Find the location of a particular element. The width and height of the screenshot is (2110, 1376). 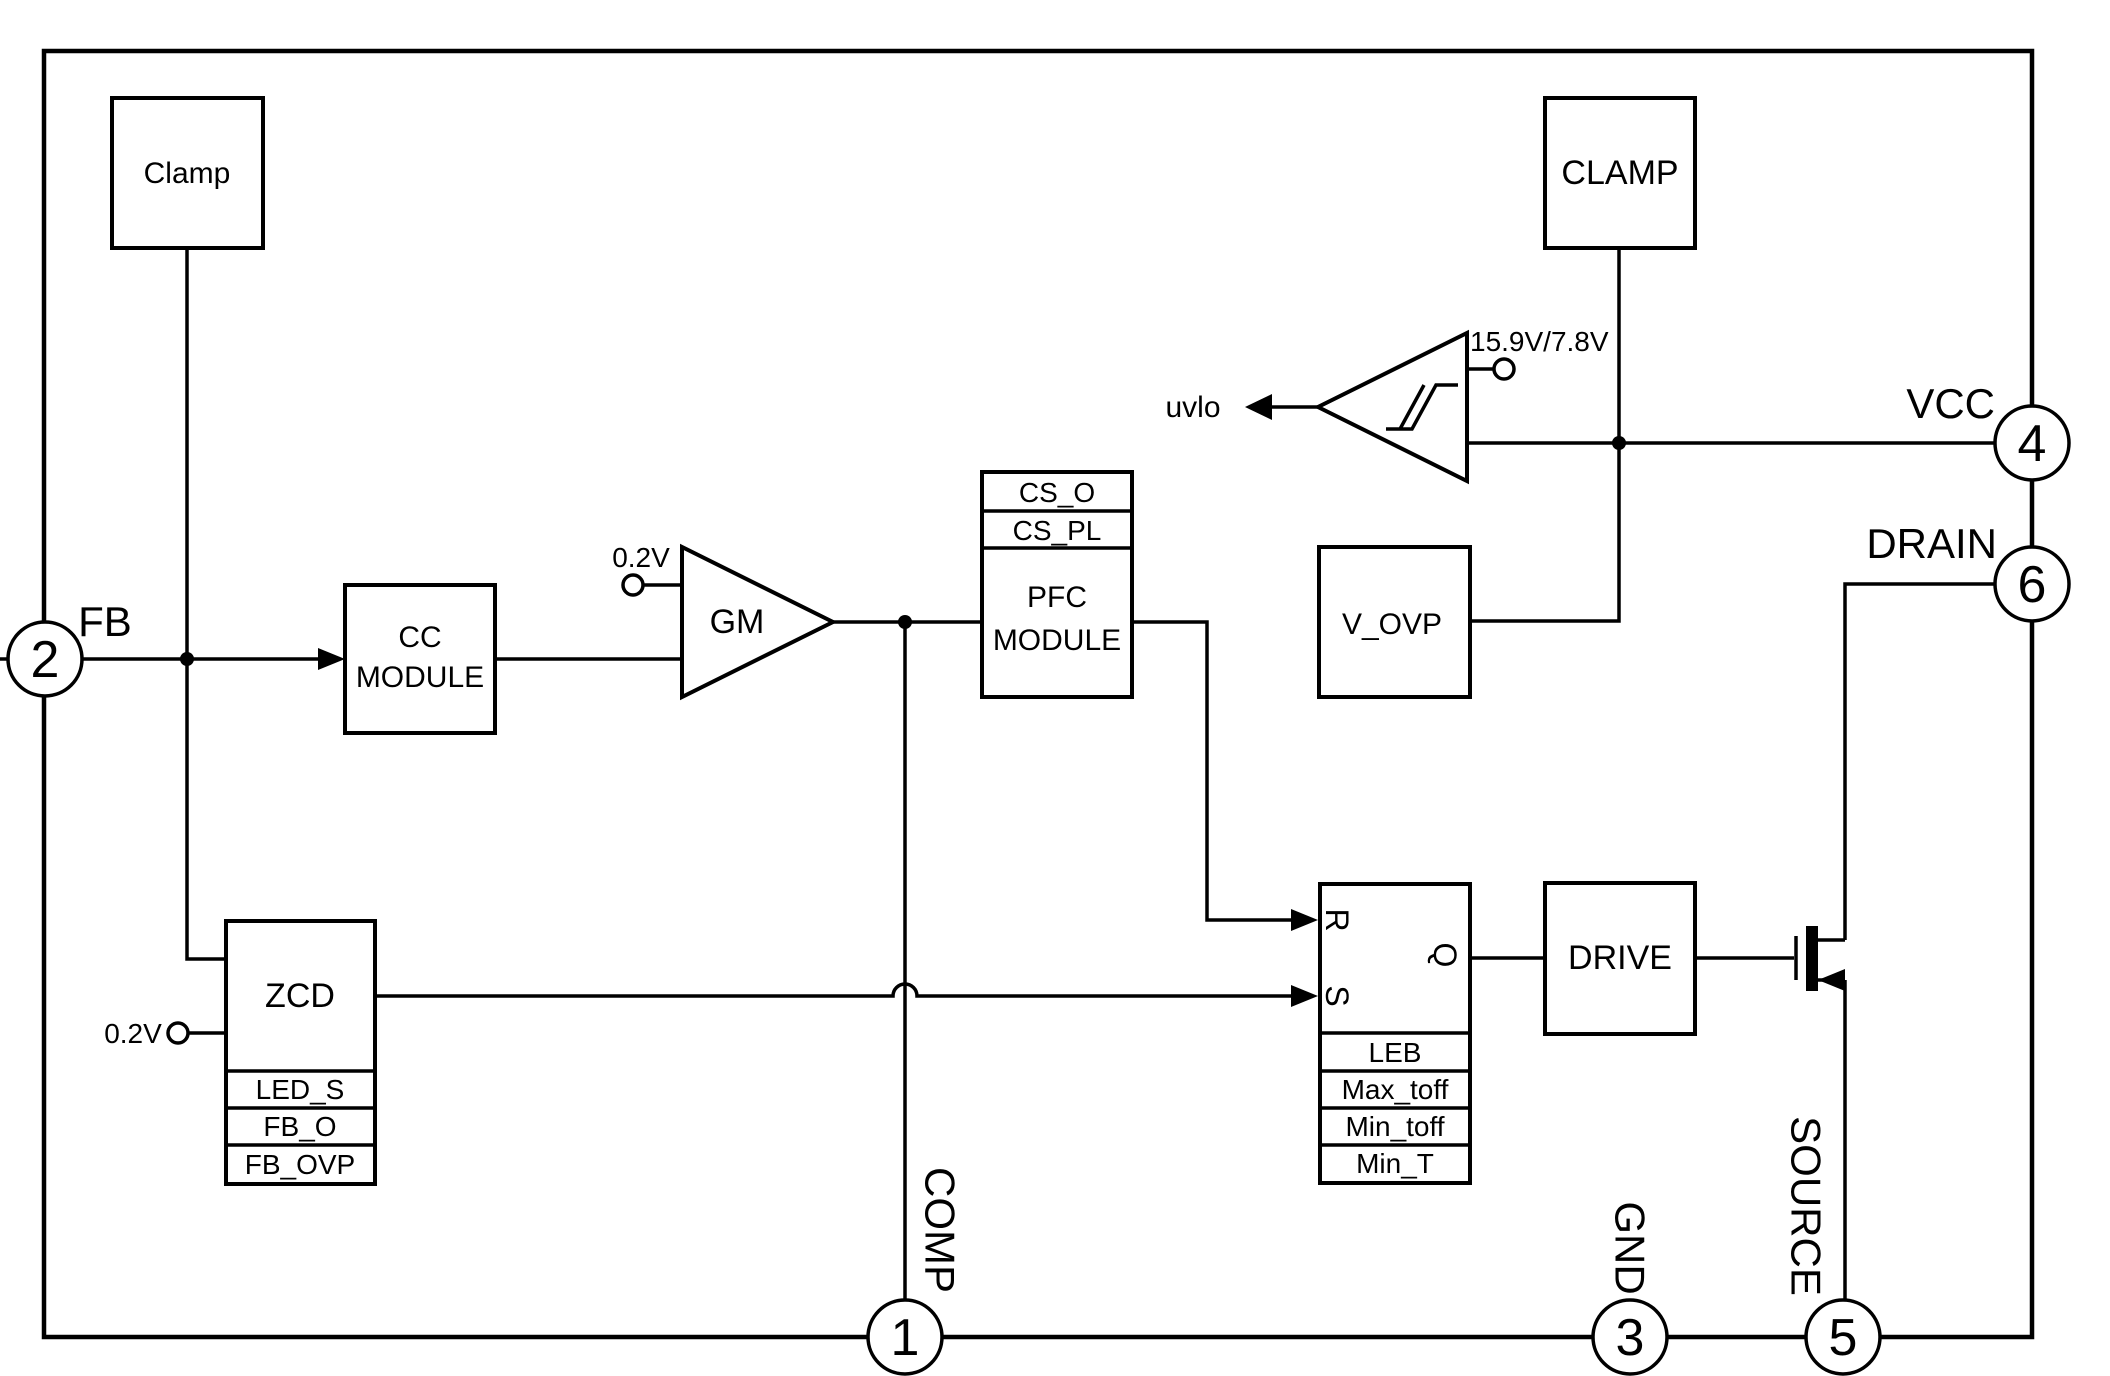

clamp-top-left-box is located at coordinates (187, 173).